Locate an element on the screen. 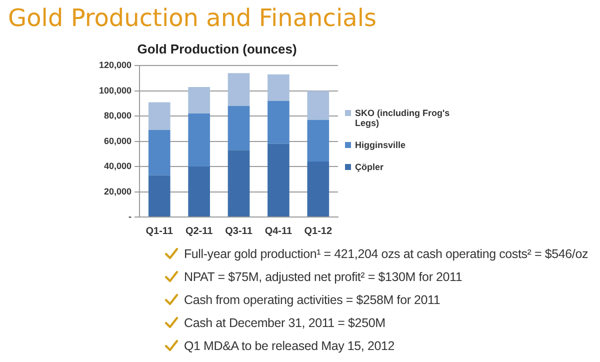 The image size is (600, 362). text: Cash at December 31, 2011 = $250M is located at coordinates (285, 323).